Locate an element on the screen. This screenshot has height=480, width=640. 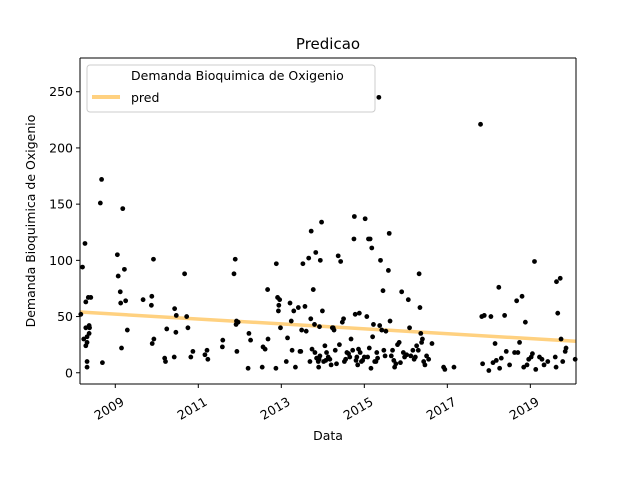
legend-label-scatter: Demanda Bioquimica de Oxigenio is located at coordinates (237, 75).